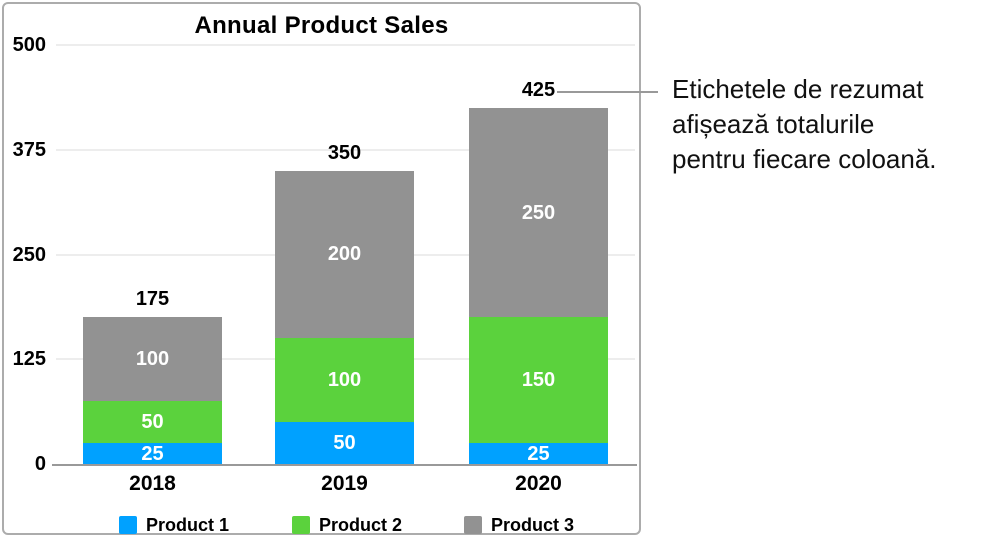  I want to click on x-axis-line, so click(344, 465).